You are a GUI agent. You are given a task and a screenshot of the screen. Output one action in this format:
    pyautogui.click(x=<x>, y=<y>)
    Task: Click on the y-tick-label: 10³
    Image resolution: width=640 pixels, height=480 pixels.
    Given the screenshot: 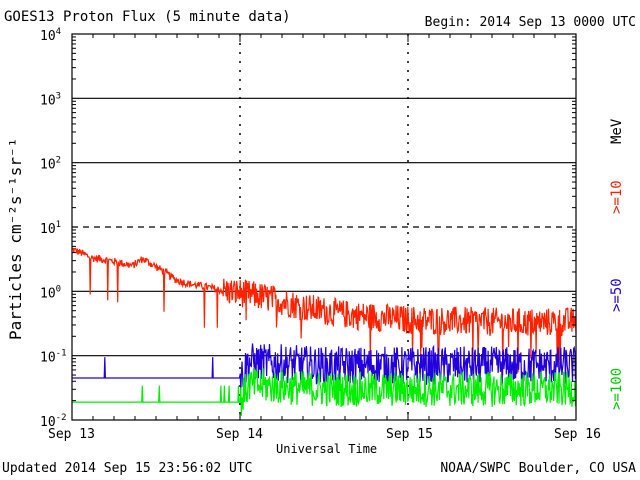 What is the action you would take?
    pyautogui.click(x=50, y=99)
    